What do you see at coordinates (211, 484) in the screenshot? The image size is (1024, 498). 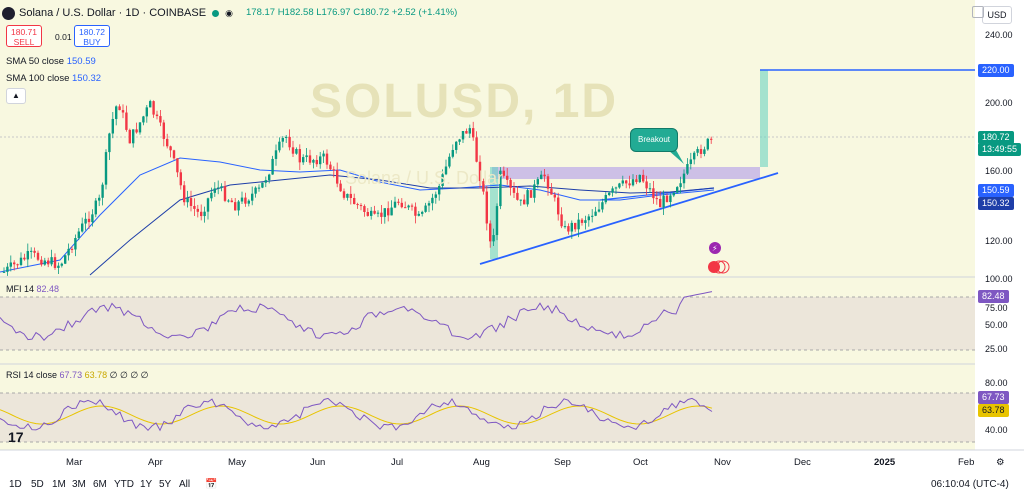 I see `calendar-icon: 📅` at bounding box center [211, 484].